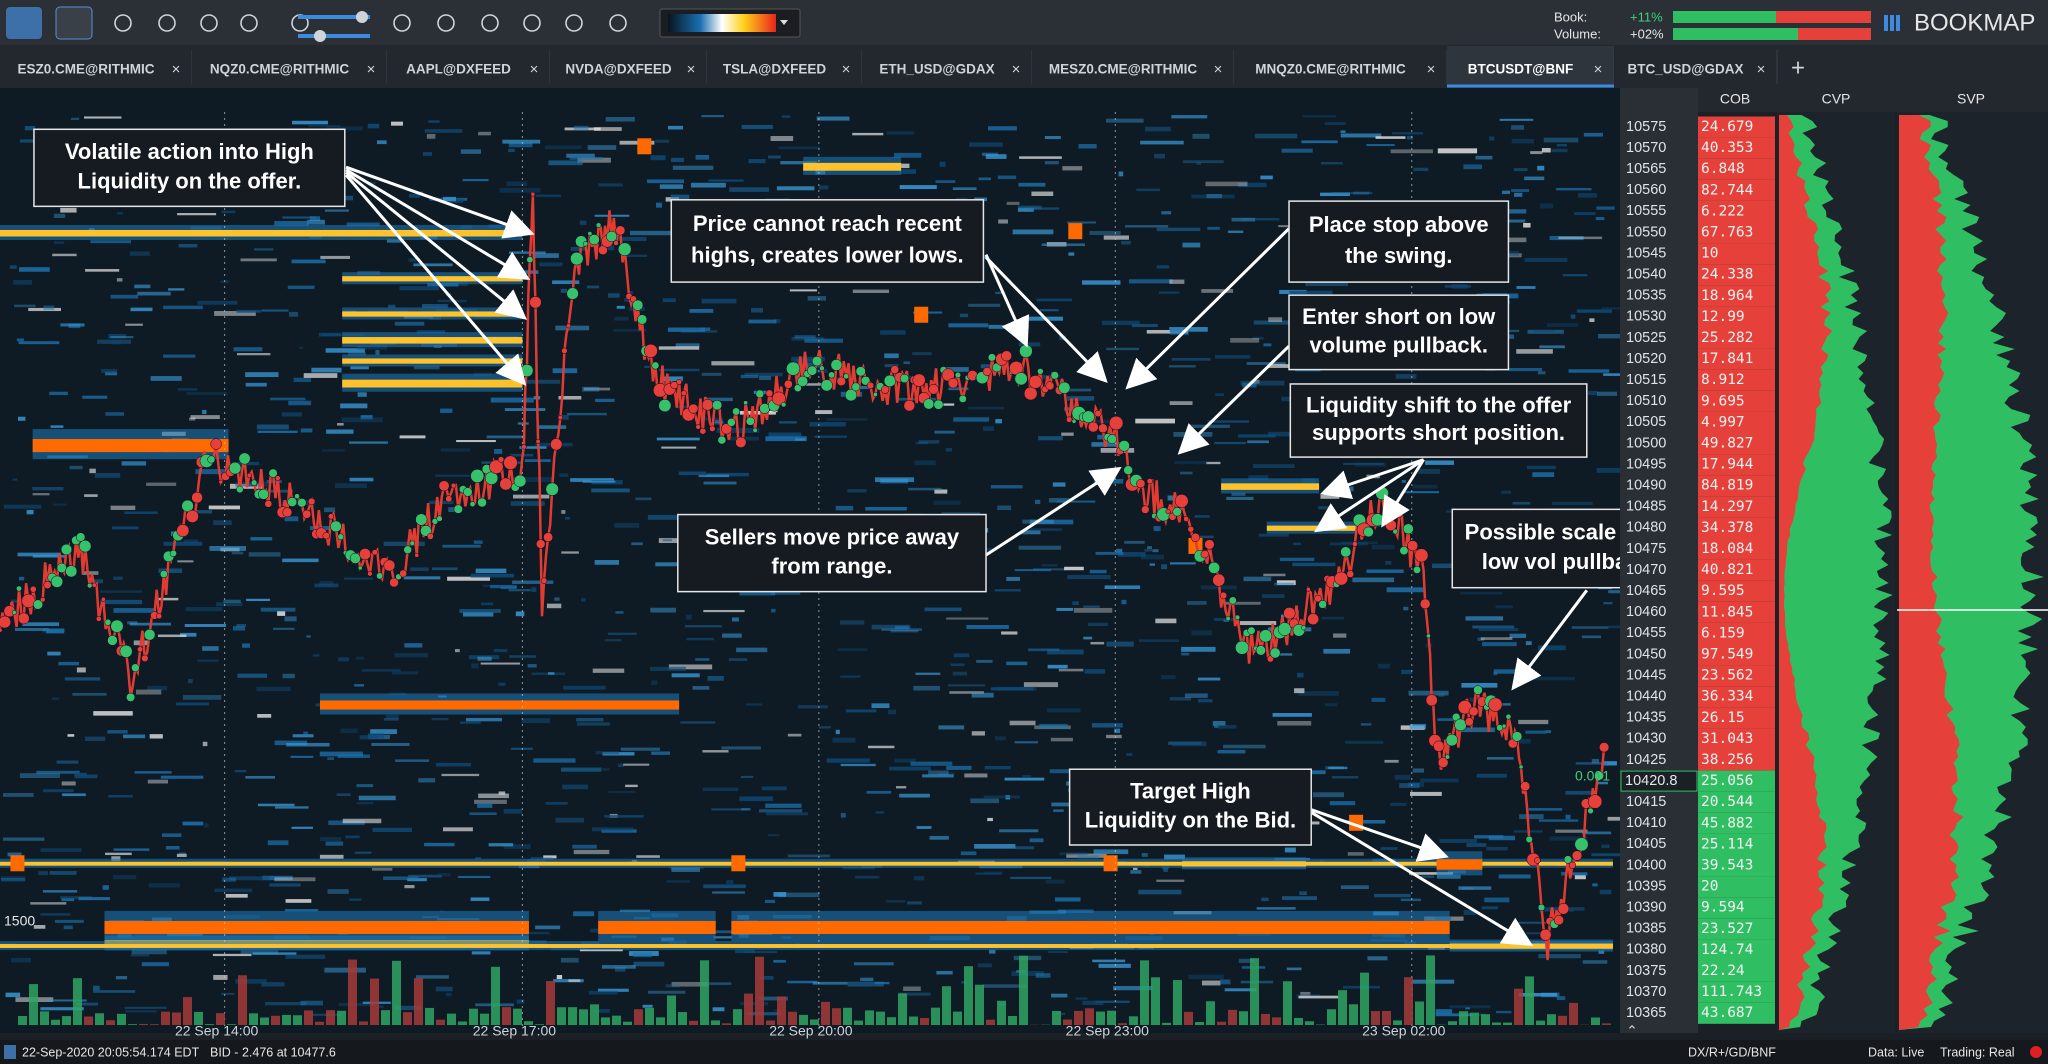  Describe the element at coordinates (1736, 760) in the screenshot. I see `cob-cell` at that location.